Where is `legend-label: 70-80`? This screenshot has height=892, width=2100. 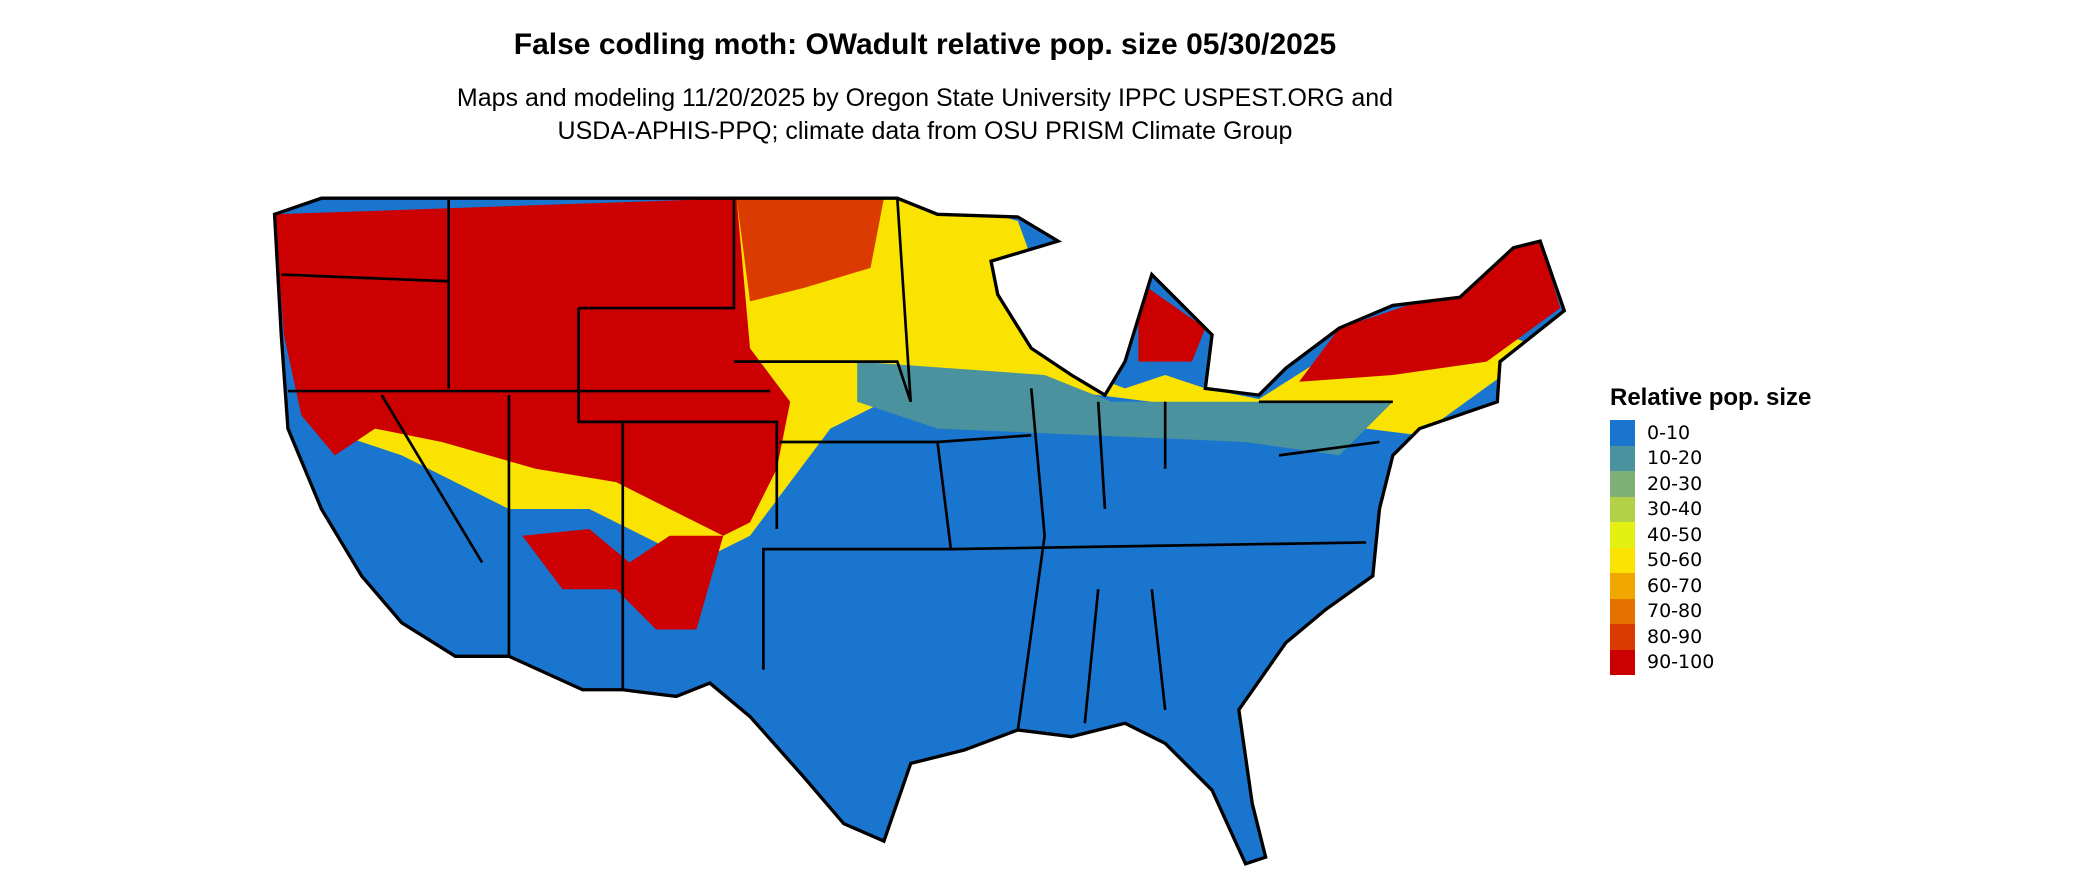
legend-label: 70-80 is located at coordinates (1675, 611).